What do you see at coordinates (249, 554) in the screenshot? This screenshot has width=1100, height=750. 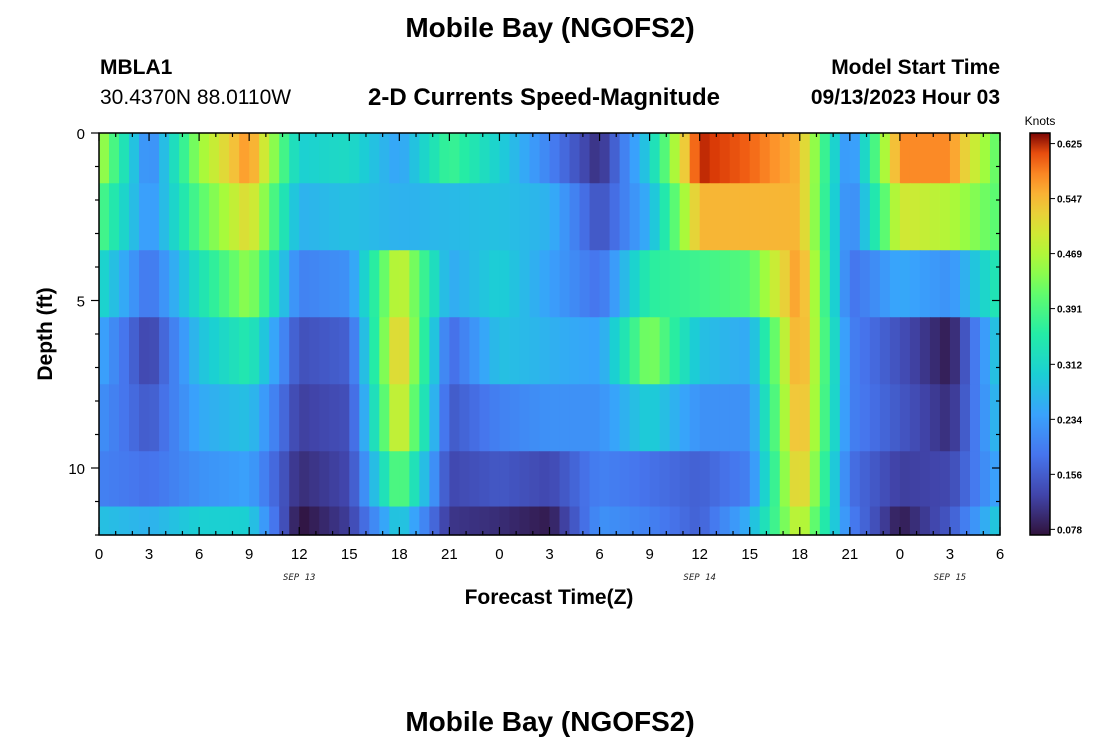 I see `x-tick-label: 9` at bounding box center [249, 554].